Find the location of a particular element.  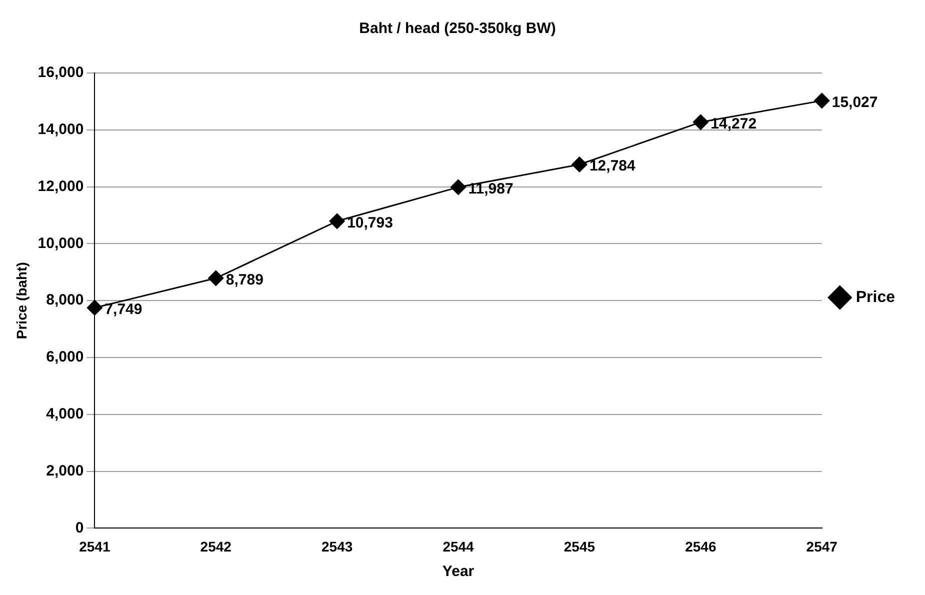

y-tick-label: 10,000 is located at coordinates (61, 243).